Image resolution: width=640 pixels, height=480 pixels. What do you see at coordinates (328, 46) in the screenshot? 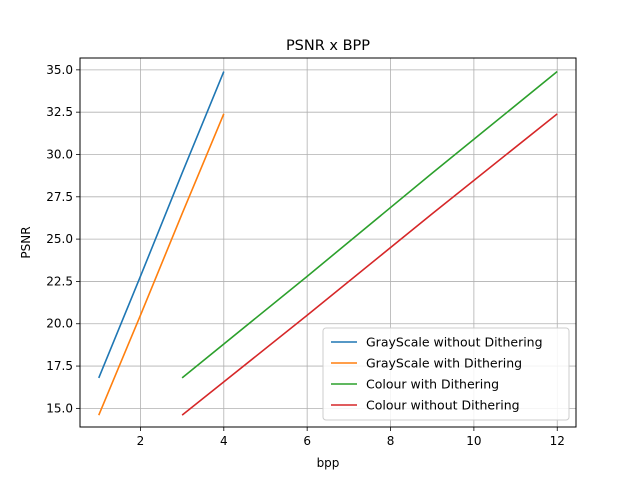
I see `chart-title: PSNR x BPP` at bounding box center [328, 46].